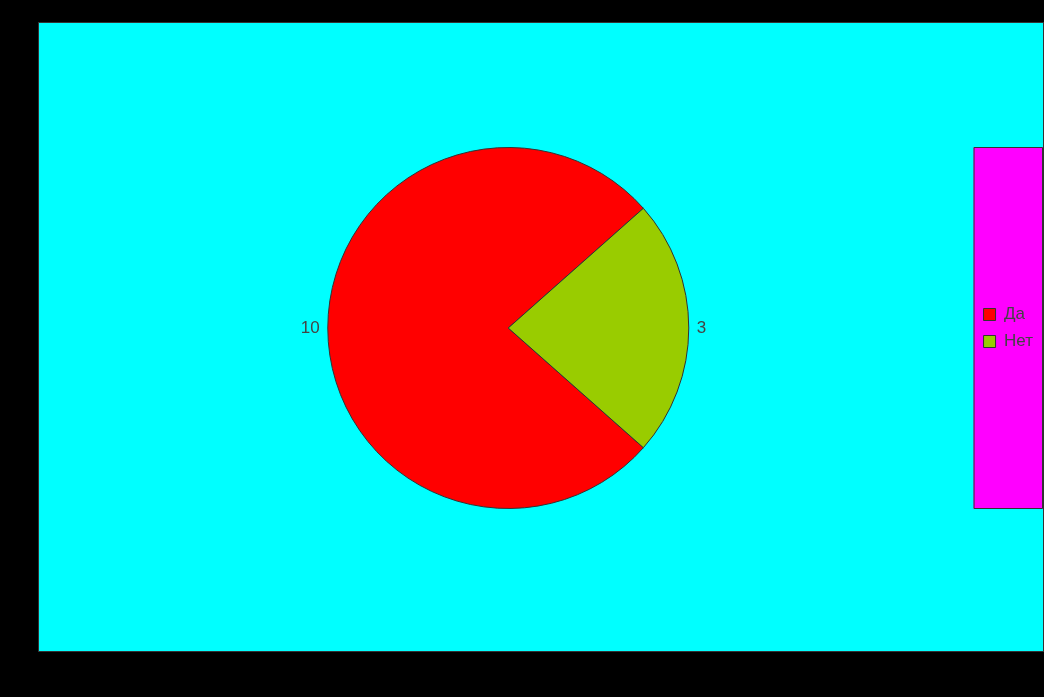 Image resolution: width=1044 pixels, height=697 pixels. I want to click on data-label: 3, so click(701, 327).